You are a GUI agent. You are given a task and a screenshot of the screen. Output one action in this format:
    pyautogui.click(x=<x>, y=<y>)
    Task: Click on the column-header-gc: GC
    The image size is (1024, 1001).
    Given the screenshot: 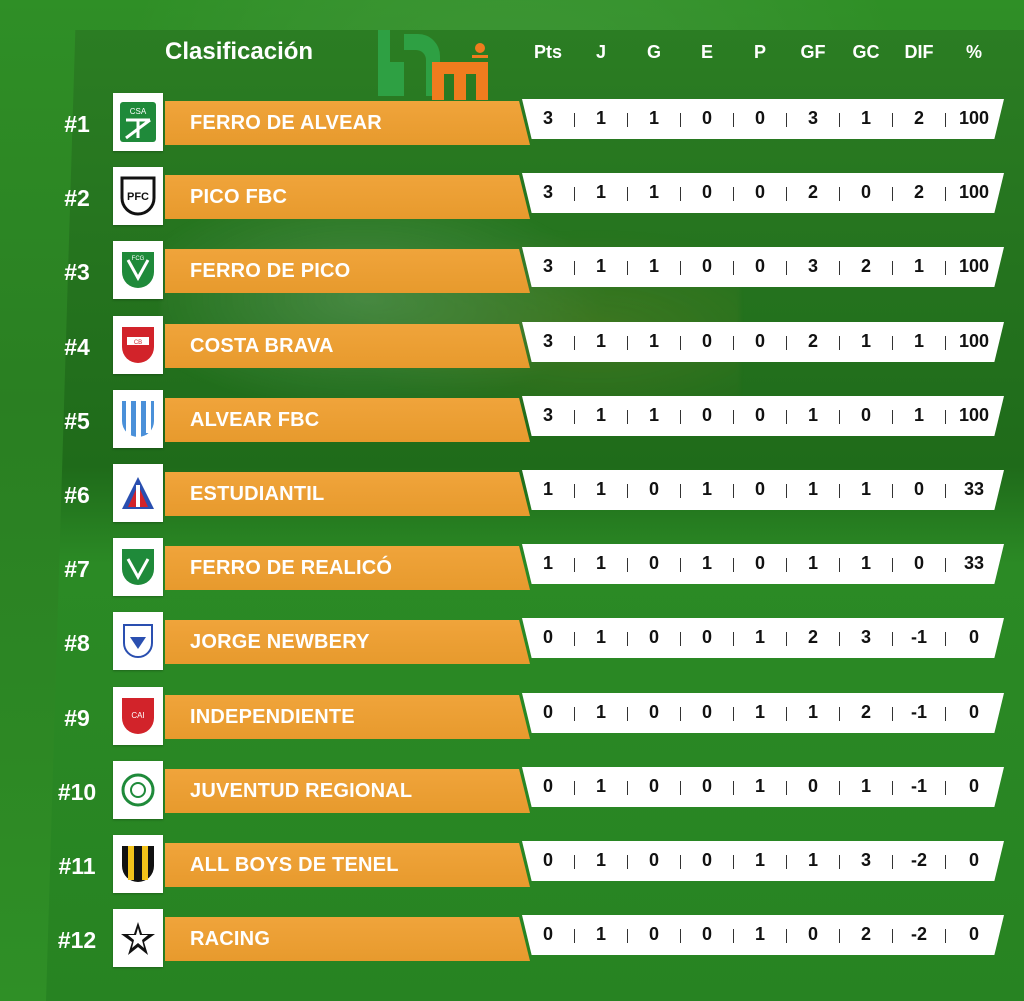 What is the action you would take?
    pyautogui.click(x=866, y=52)
    